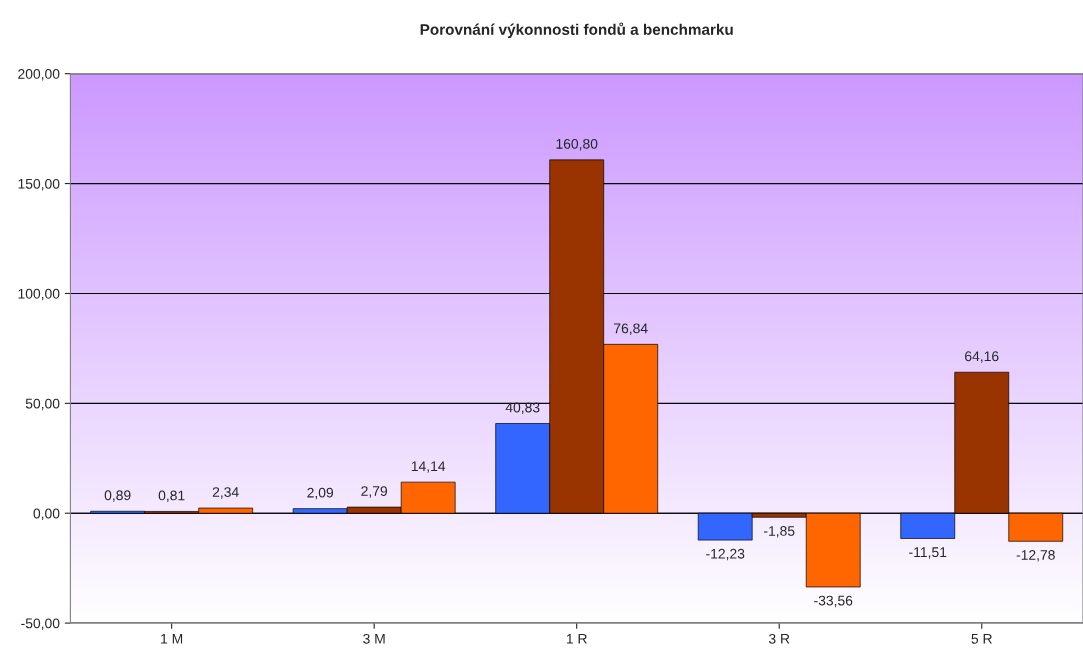  What do you see at coordinates (779, 638) in the screenshot?
I see `x-tick-label: 3 R` at bounding box center [779, 638].